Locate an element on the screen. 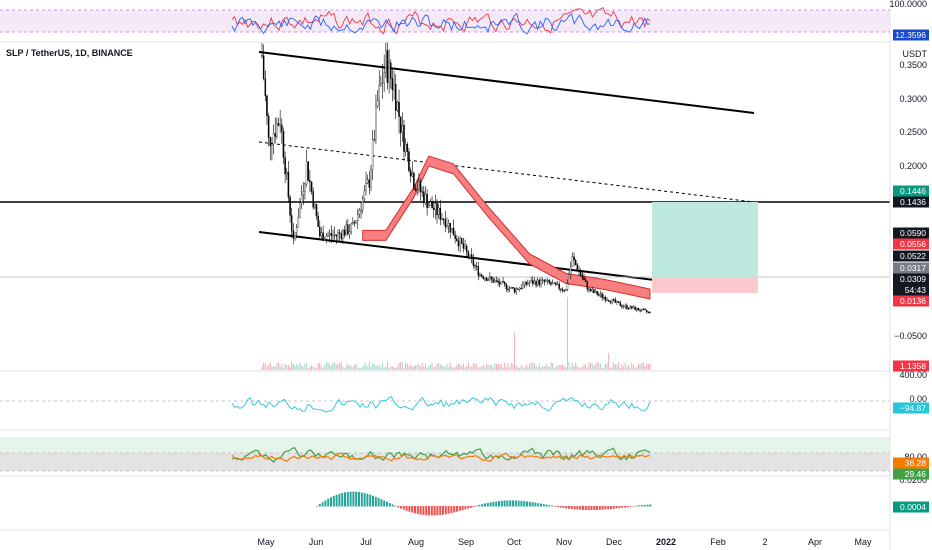 This screenshot has width=932, height=550. price-tag: 54:43 is located at coordinates (916, 290).